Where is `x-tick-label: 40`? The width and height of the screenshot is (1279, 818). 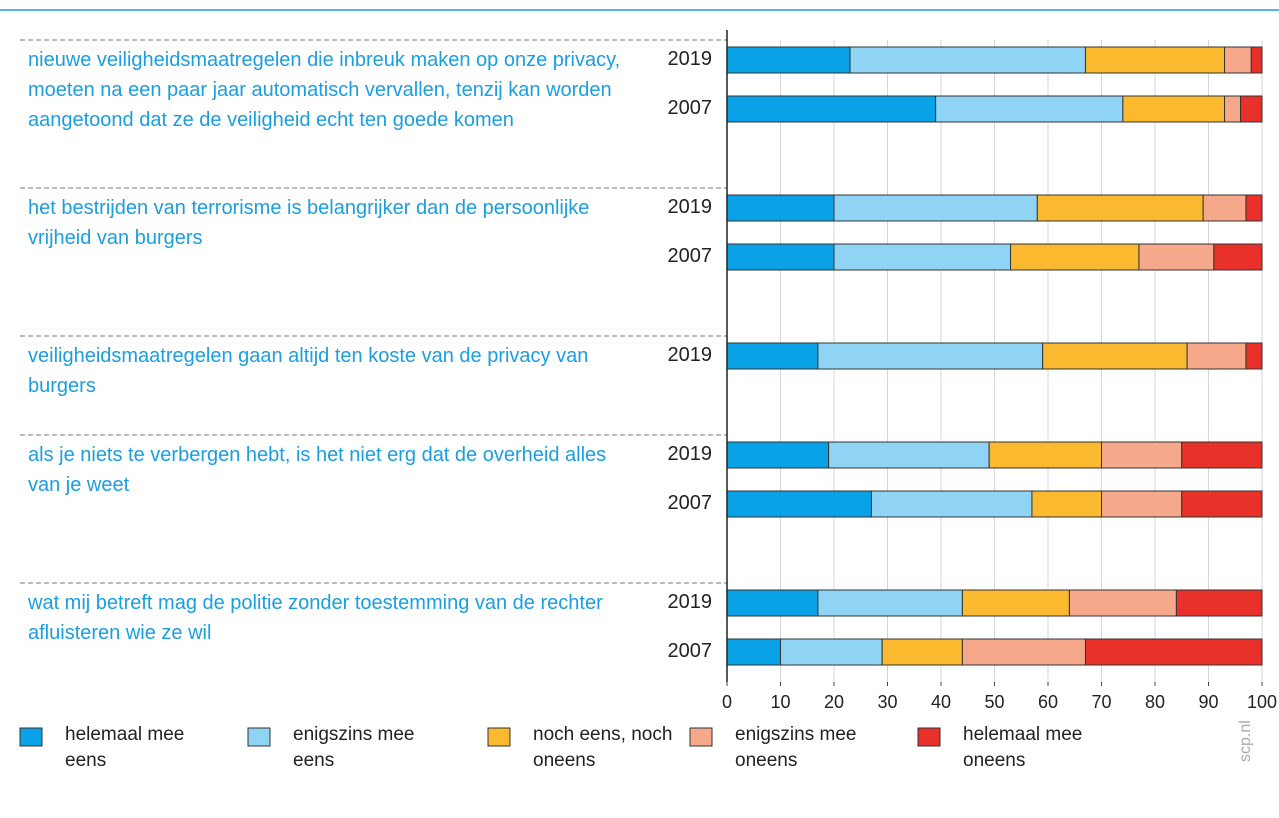 x-tick-label: 40 is located at coordinates (941, 702).